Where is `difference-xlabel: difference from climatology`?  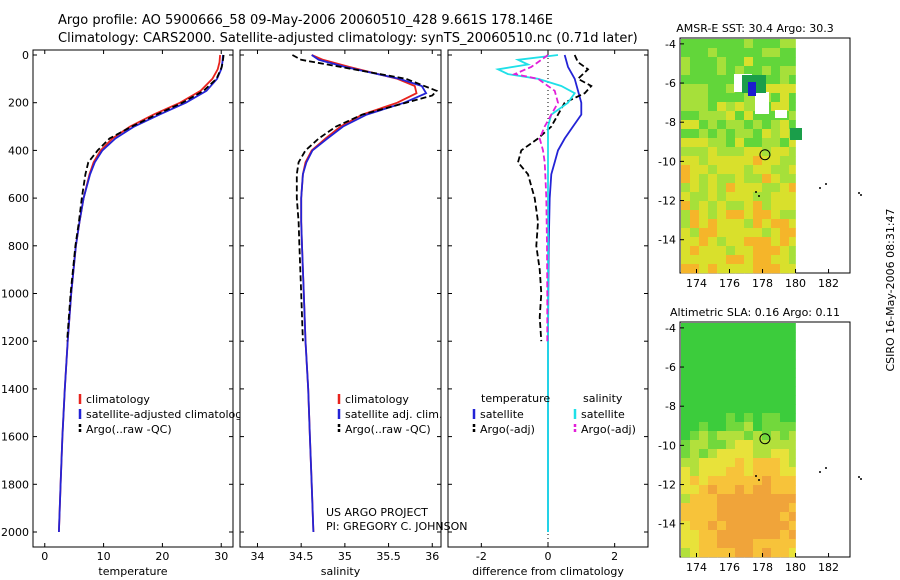
difference-xlabel: difference from climatology is located at coordinates (548, 571).